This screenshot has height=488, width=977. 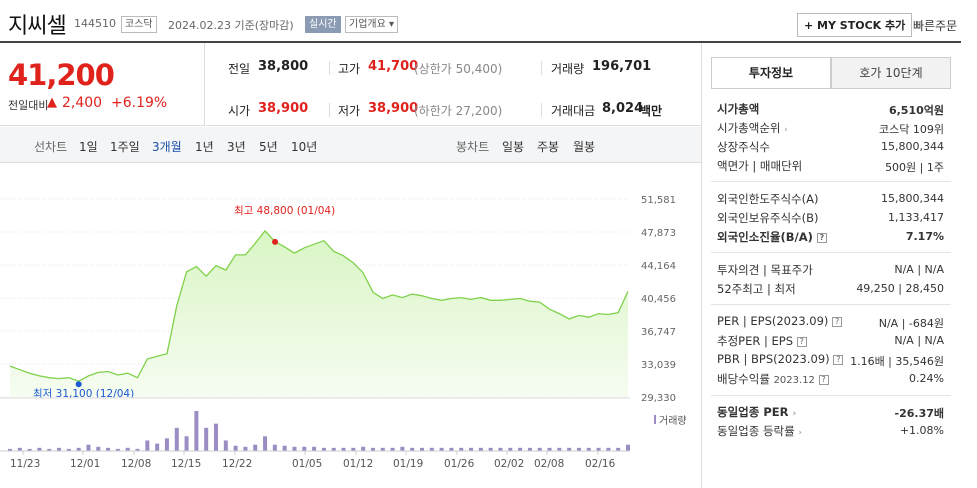 What do you see at coordinates (167, 147) in the screenshot?
I see `period-3m: 3개월` at bounding box center [167, 147].